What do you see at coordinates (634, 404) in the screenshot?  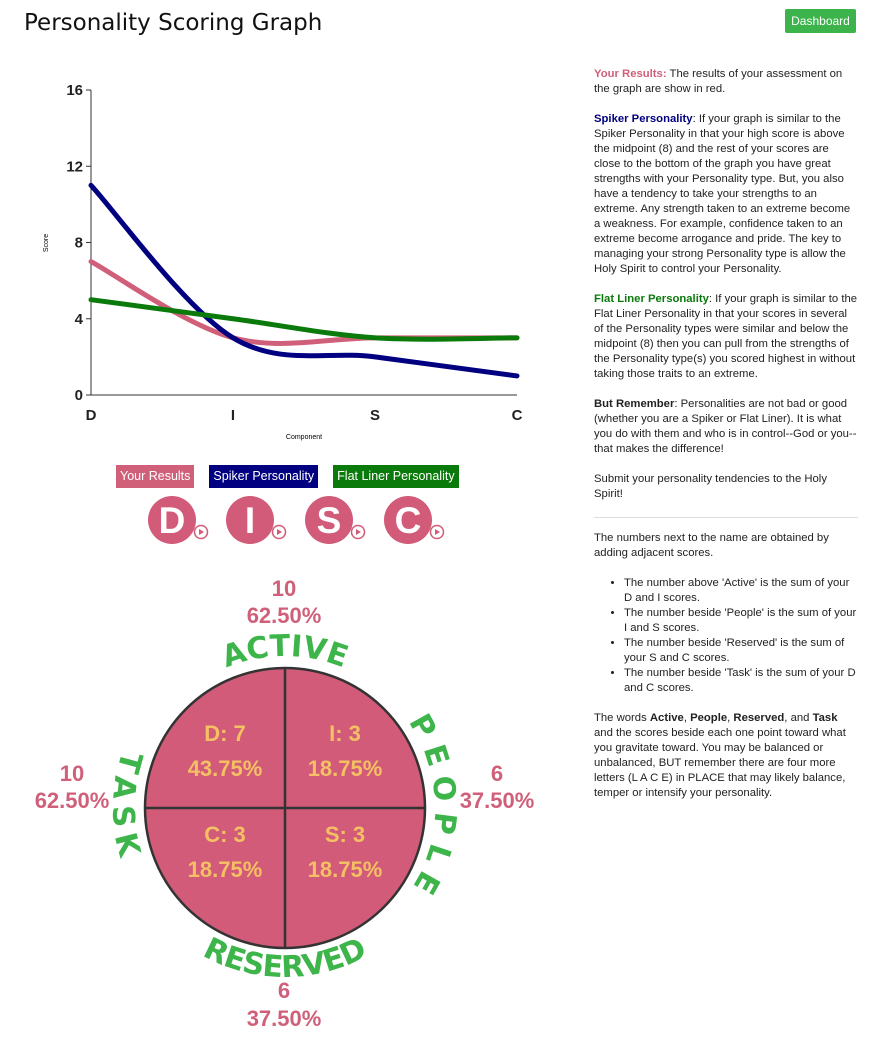 I see `lead: But Remember` at bounding box center [634, 404].